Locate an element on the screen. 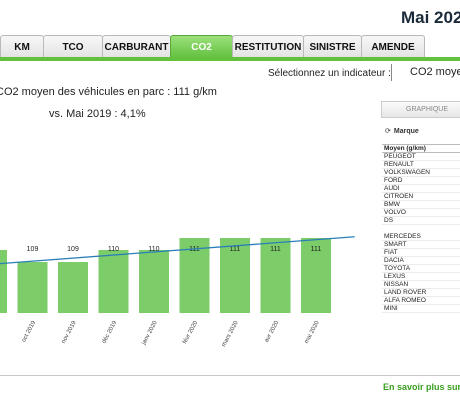 Image resolution: width=460 pixels, height=400 pixels. en-savoir-plus-link: En savoir plus sur is located at coordinates (421, 387).